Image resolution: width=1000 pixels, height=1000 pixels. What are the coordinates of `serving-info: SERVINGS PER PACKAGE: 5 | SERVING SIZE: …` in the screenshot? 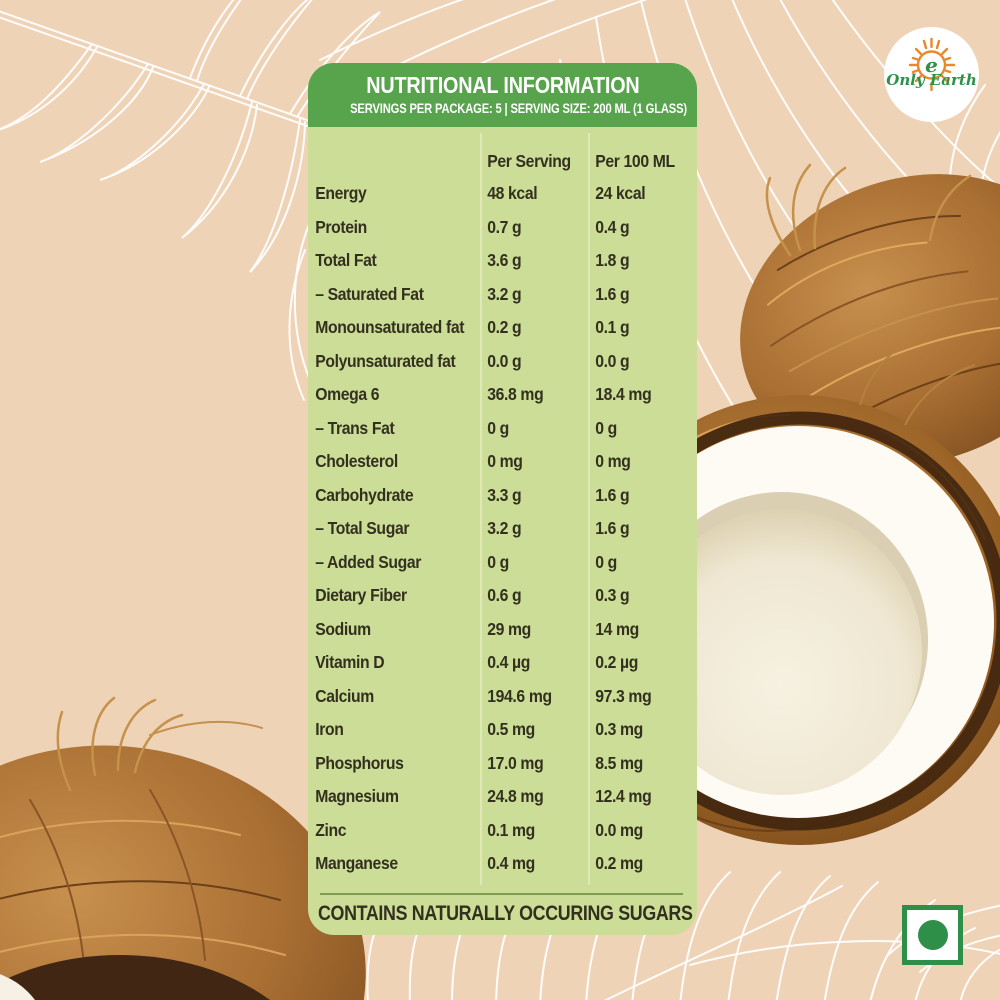 It's located at (519, 108).